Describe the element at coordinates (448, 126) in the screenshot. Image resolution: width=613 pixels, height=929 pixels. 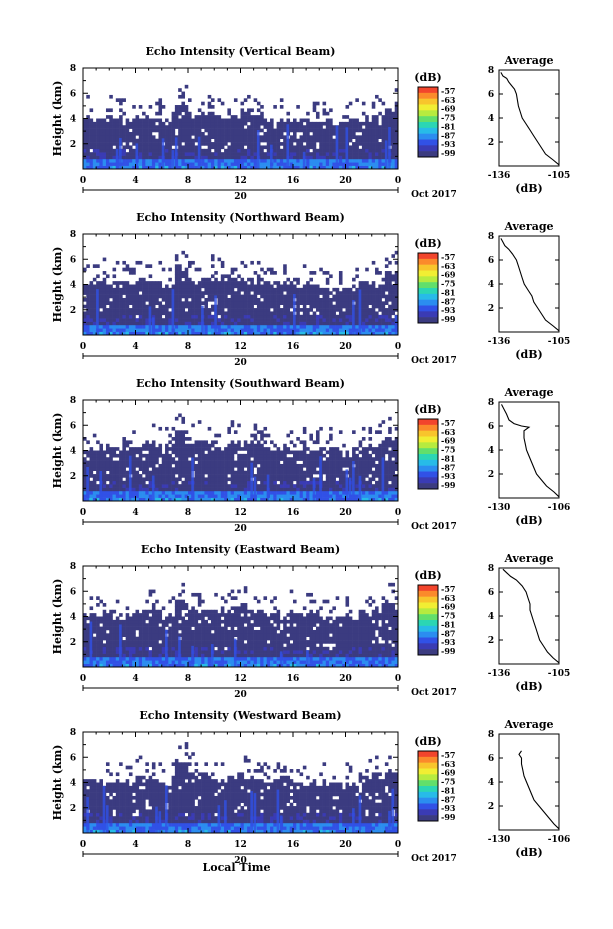
I see `colorbar-tick-label: -81` at that location.